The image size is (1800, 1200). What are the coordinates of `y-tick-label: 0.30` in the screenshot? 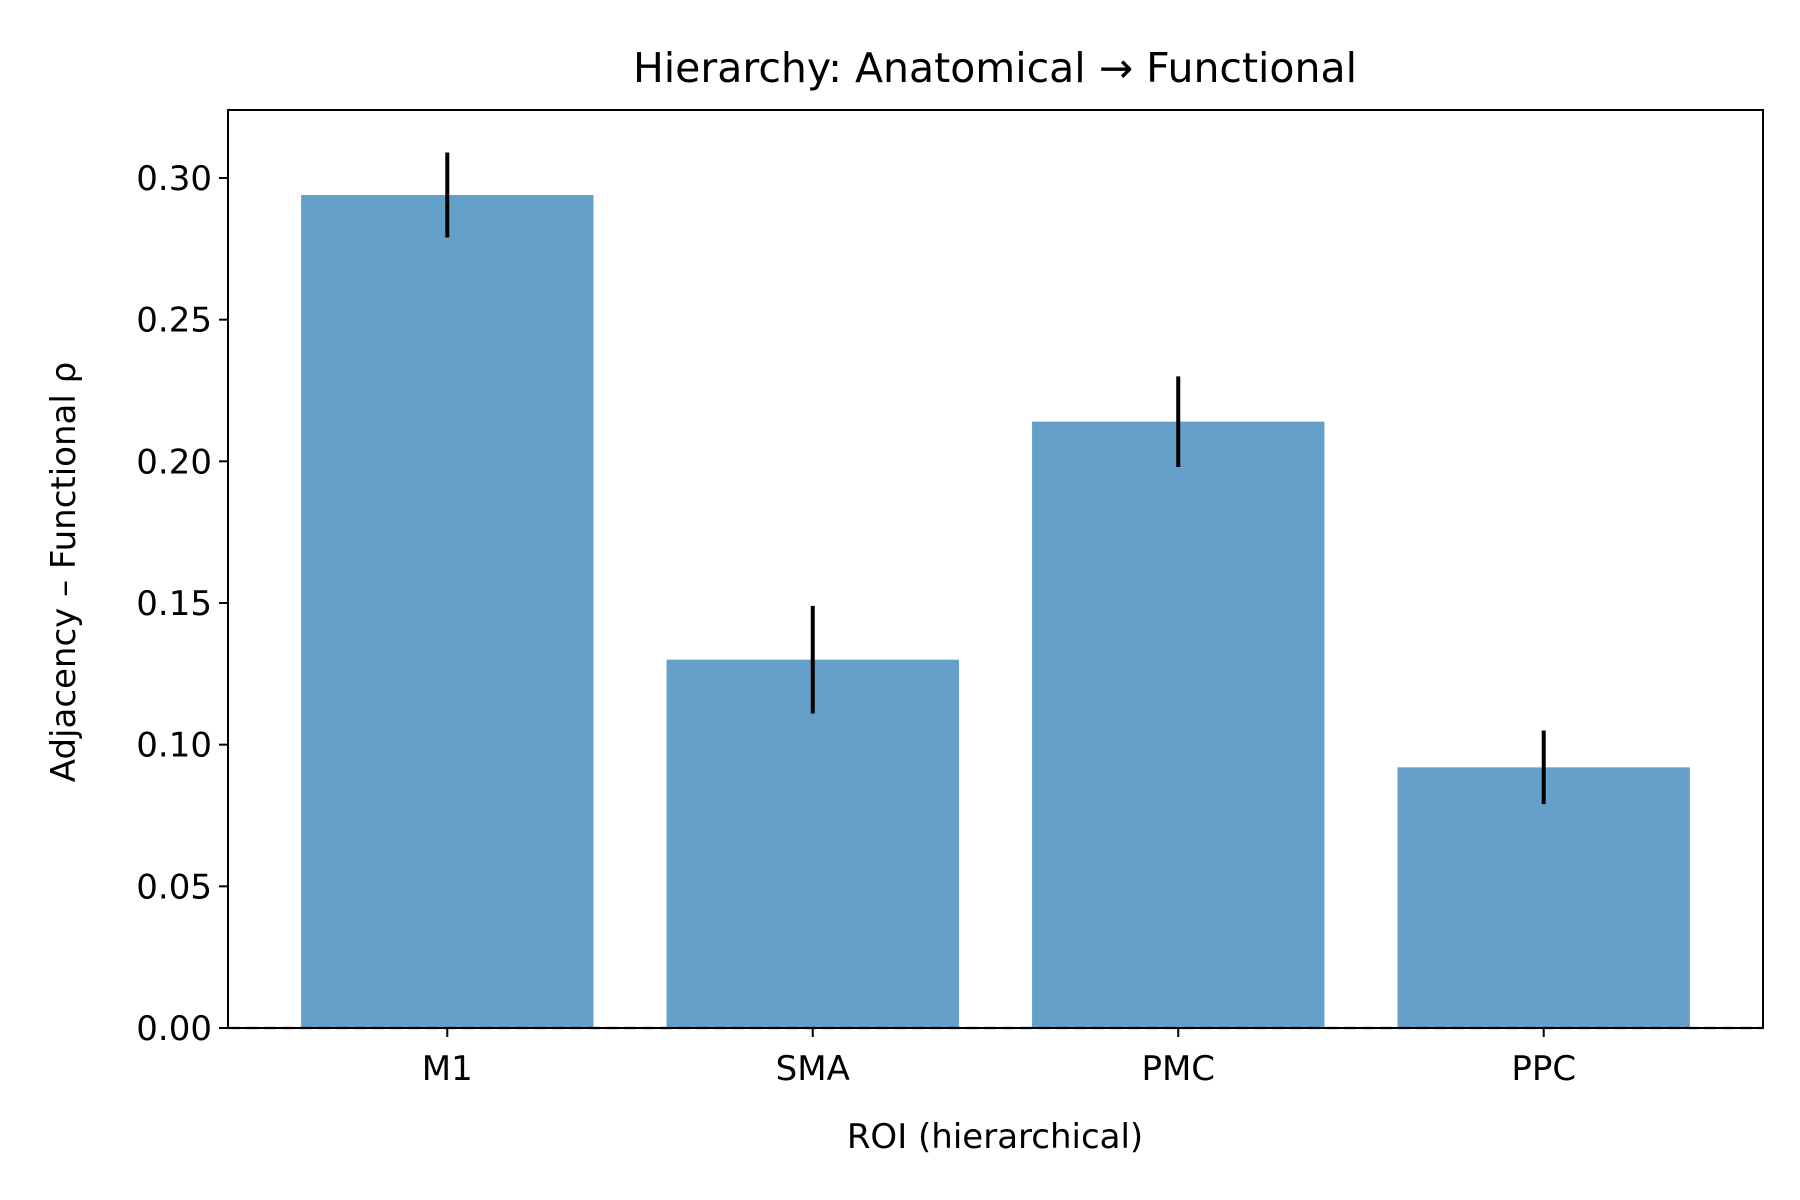 It's located at (174, 179).